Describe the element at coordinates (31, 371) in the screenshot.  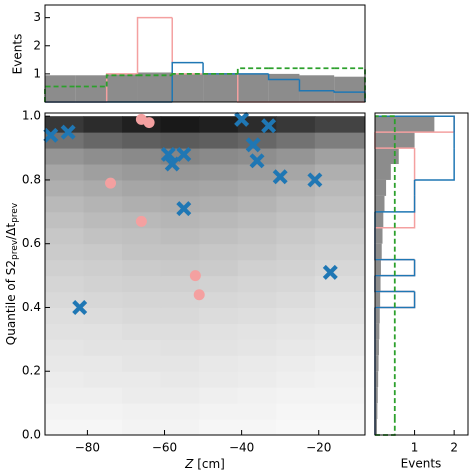
I see `y-tick-label: 0.2` at that location.